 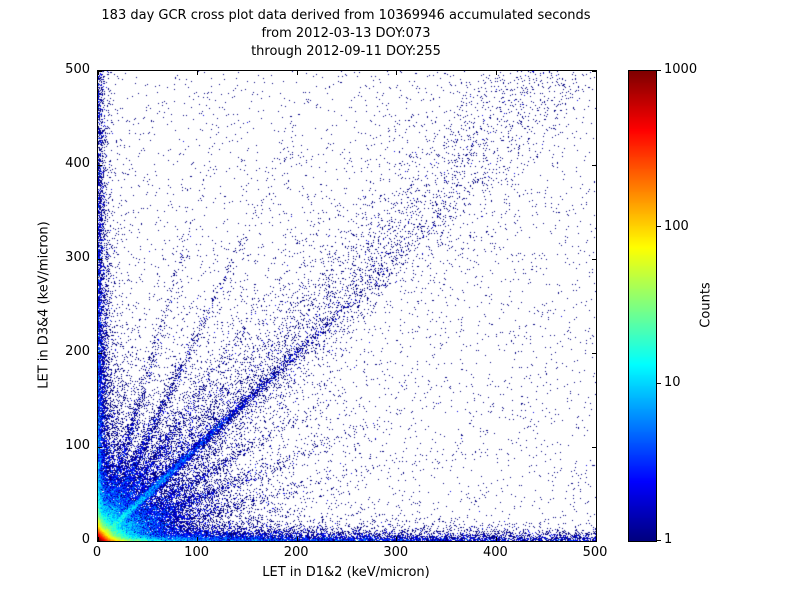 I want to click on y-tick-label: 0, so click(x=85, y=539).